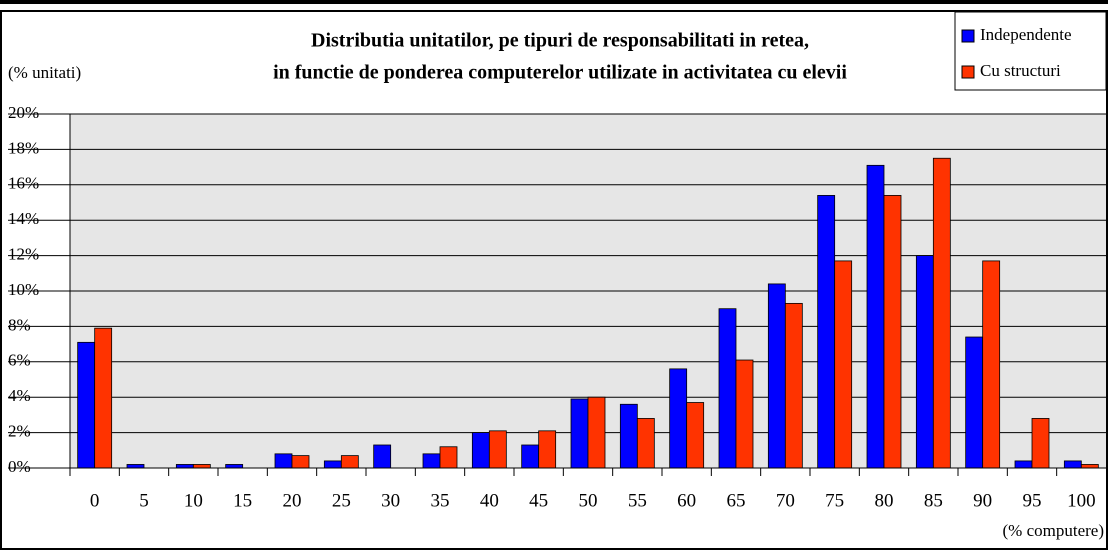 The height and width of the screenshot is (550, 1108). I want to click on legend-label: Independente, so click(1026, 34).